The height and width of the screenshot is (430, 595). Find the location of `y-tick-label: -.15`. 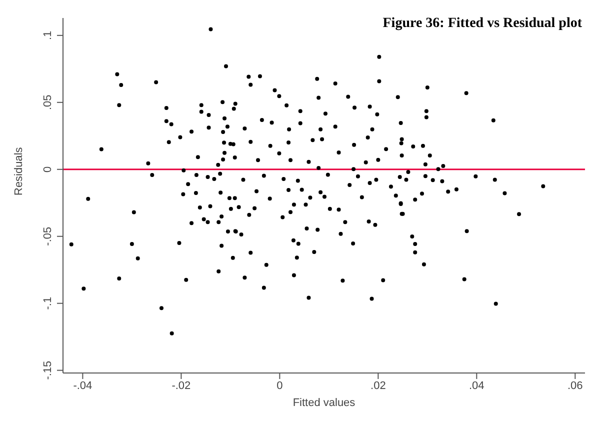

y-tick-label: -.15 is located at coordinates (48, 370).